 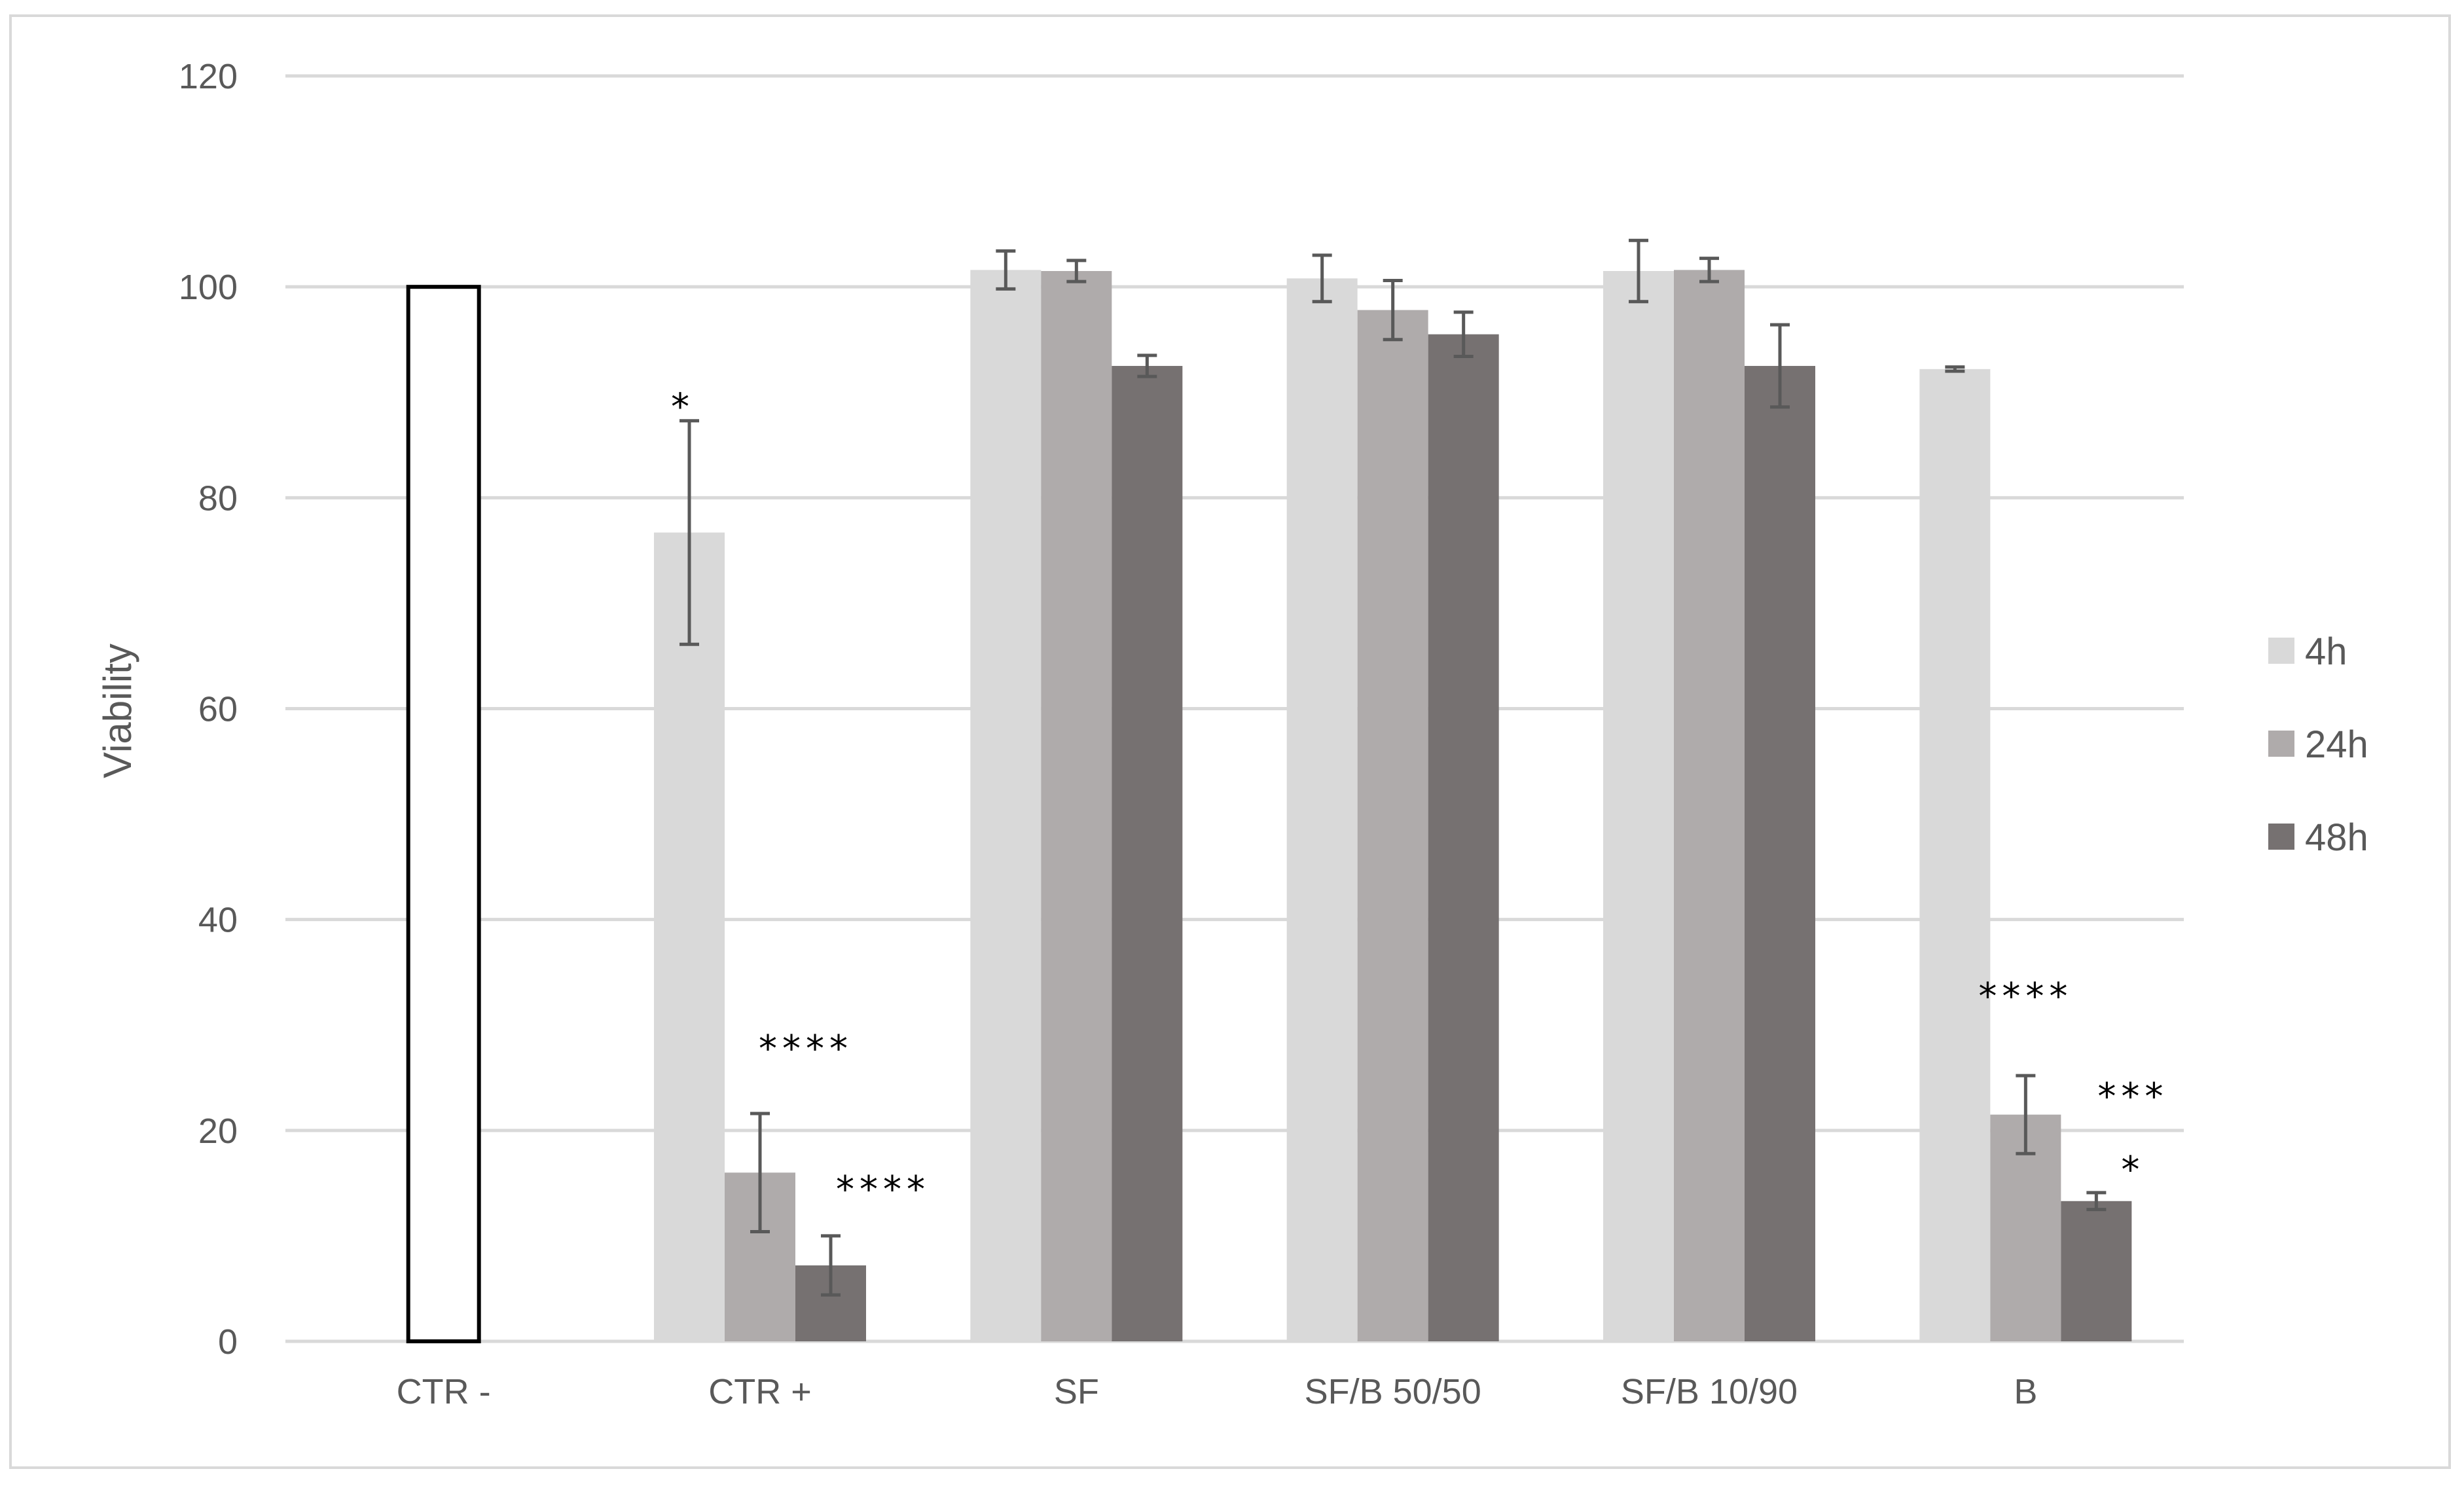 I want to click on legend: 4h 24h 48h, so click(x=2318, y=744).